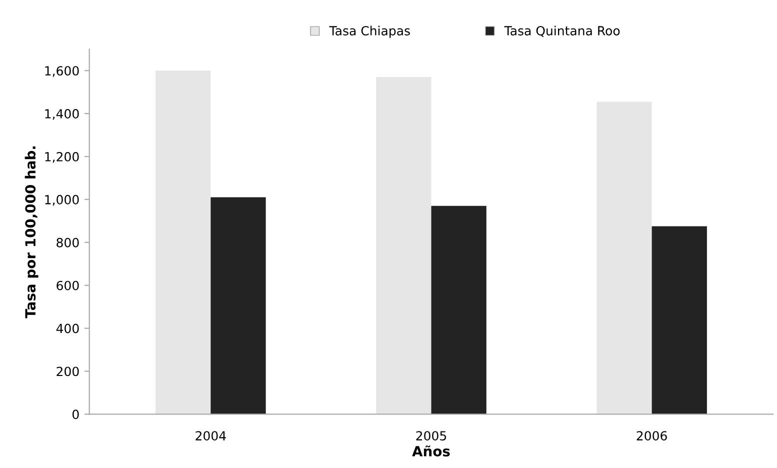 The image size is (777, 468). Describe the element at coordinates (562, 31) in the screenshot. I see `legend-label: Tasa Quintana Roo` at that location.